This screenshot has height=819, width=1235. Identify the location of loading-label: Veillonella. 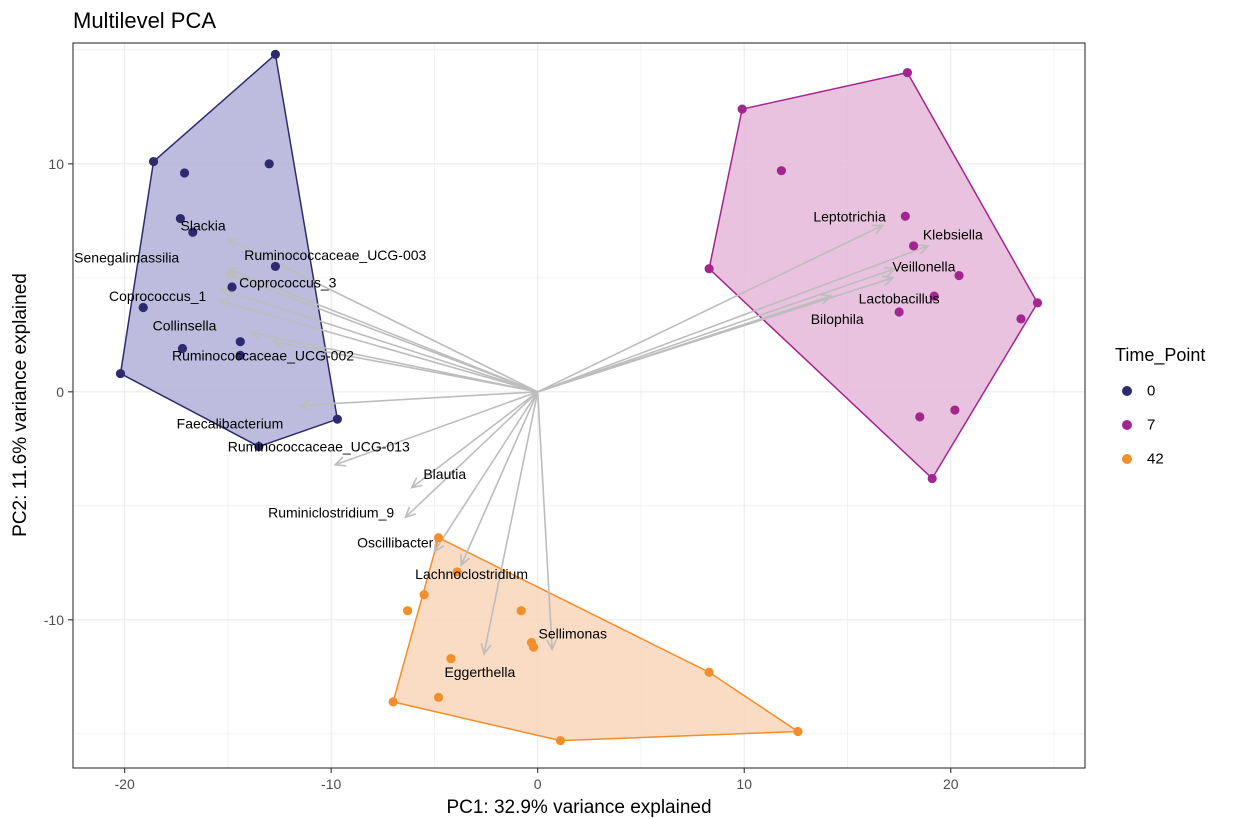
(923, 266).